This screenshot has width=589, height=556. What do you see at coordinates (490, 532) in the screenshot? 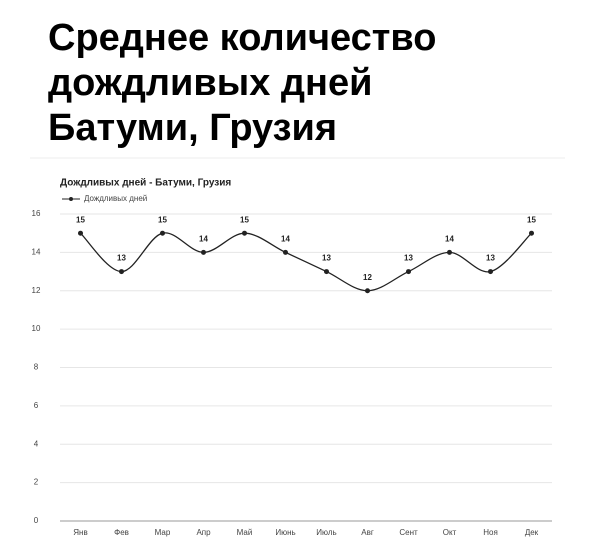
I see `x-tick-label: Ноя` at bounding box center [490, 532].